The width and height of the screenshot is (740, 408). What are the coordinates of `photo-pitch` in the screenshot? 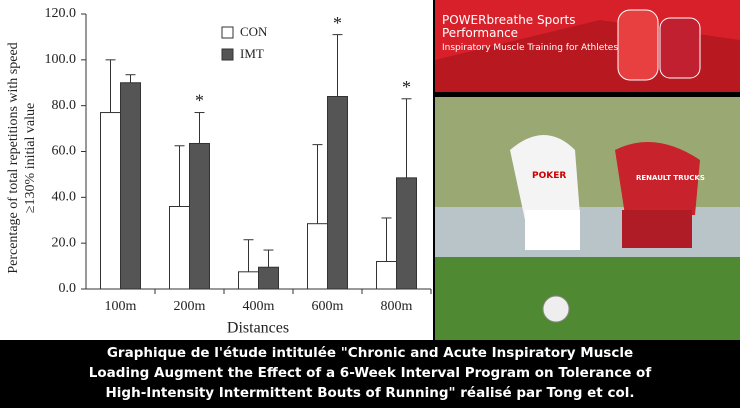 It's located at (587, 298).